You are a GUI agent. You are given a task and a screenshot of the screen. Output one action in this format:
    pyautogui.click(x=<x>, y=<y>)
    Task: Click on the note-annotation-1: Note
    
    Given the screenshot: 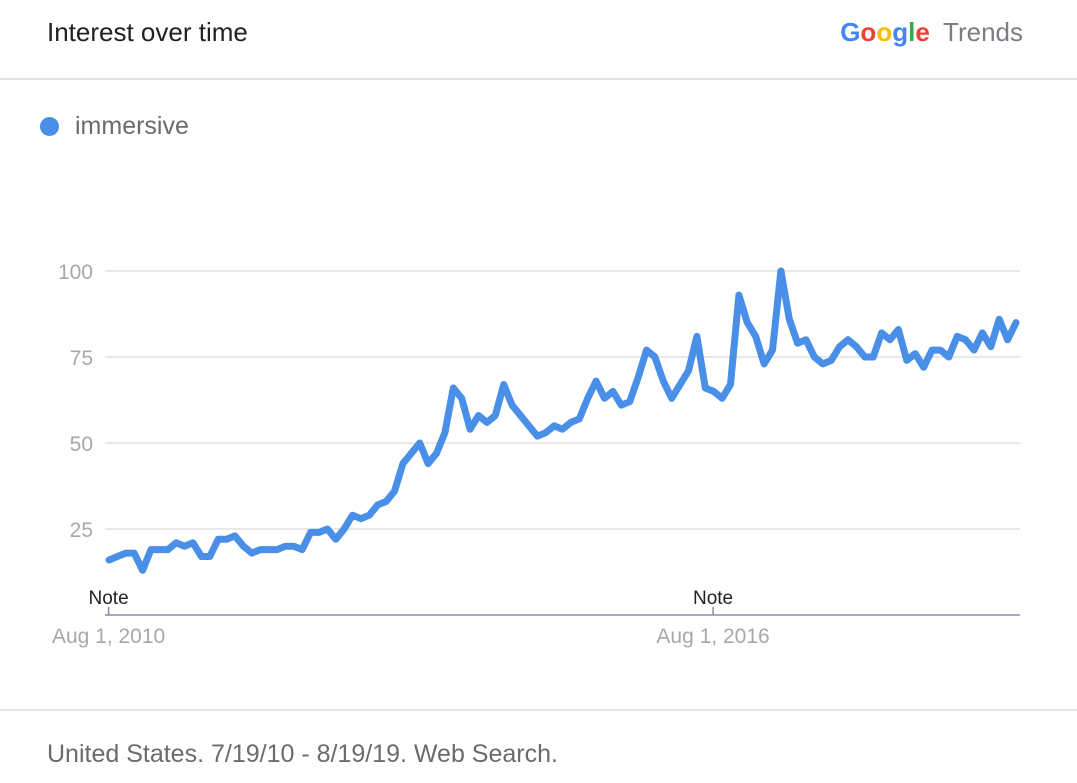 What is the action you would take?
    pyautogui.click(x=713, y=598)
    